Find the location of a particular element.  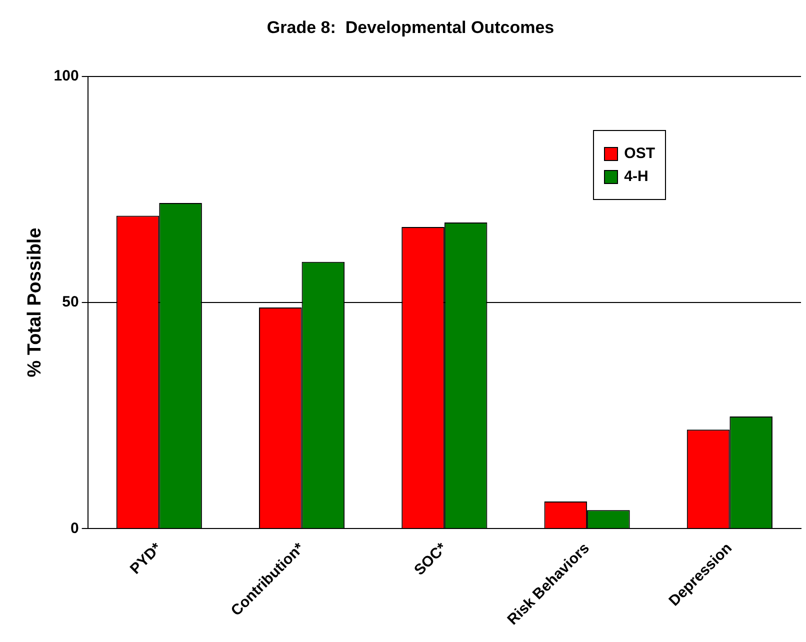

legend-label: OST is located at coordinates (639, 153).